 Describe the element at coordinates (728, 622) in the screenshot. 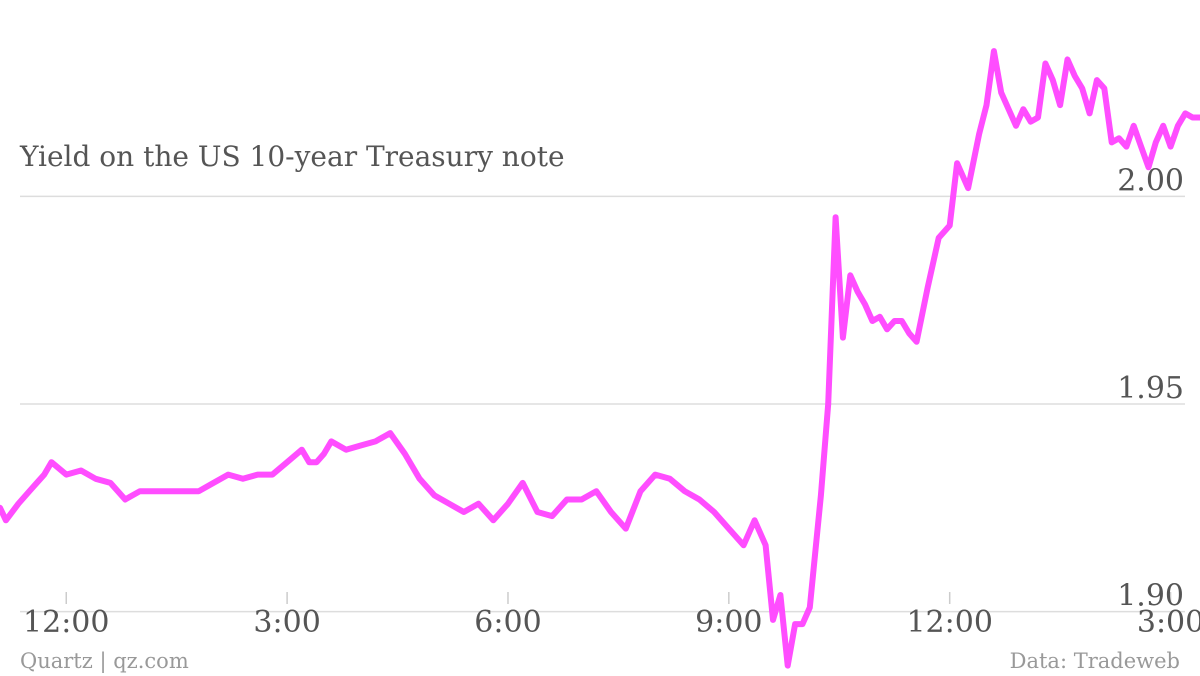

I see `x-tick-label: 9:00` at that location.